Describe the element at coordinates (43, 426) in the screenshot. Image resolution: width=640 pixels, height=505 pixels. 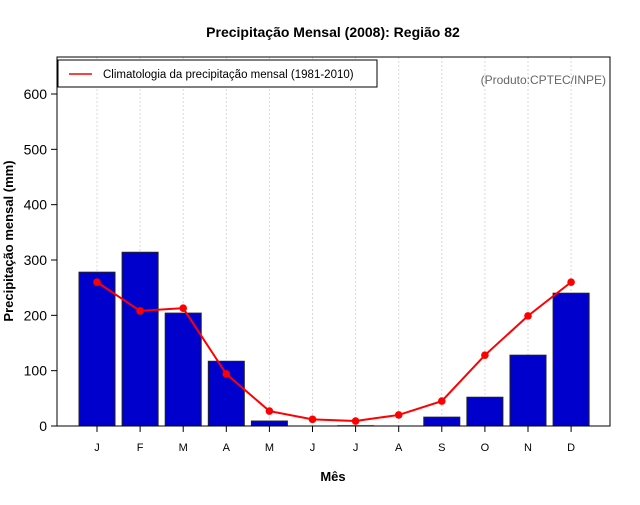
I see `y-tick-label: 0` at that location.